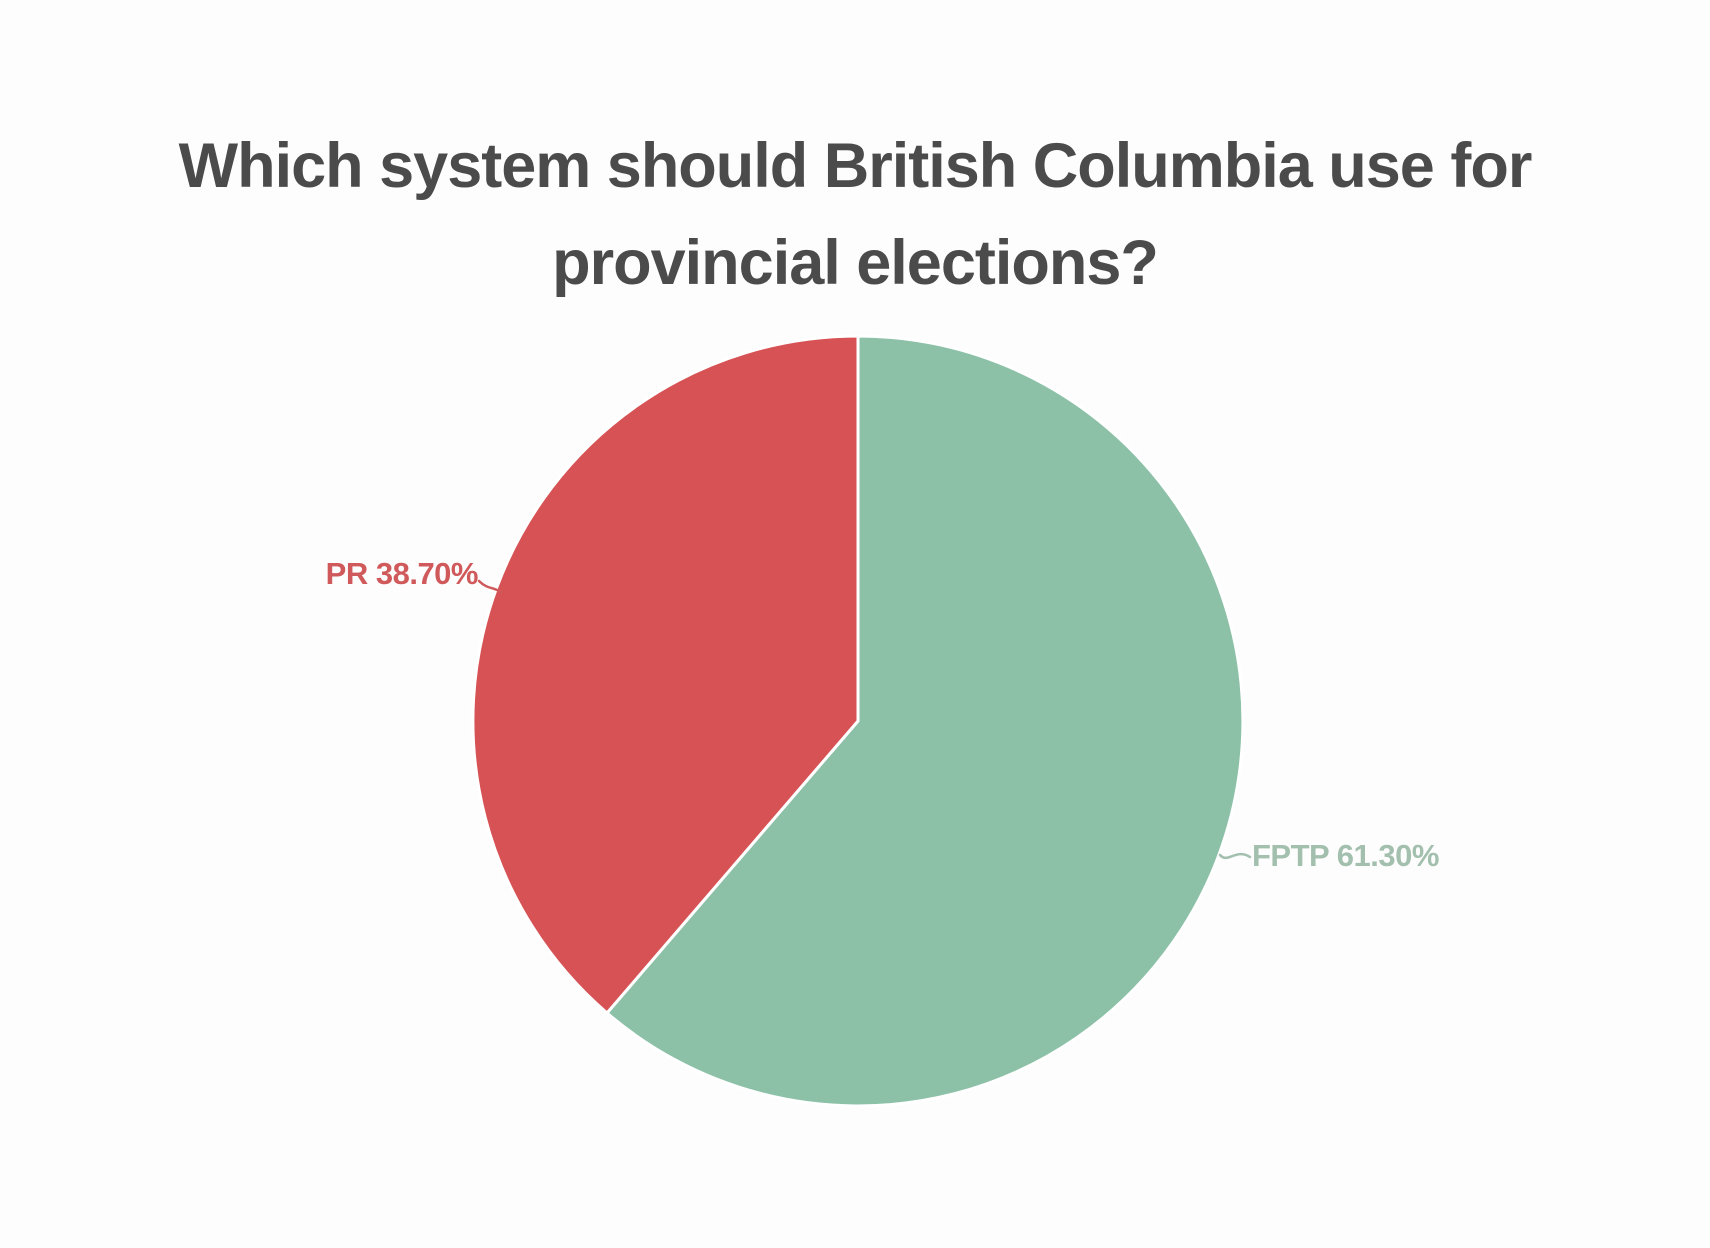  What do you see at coordinates (402, 573) in the screenshot?
I see `slice-label-pr: PR 38.70%` at bounding box center [402, 573].